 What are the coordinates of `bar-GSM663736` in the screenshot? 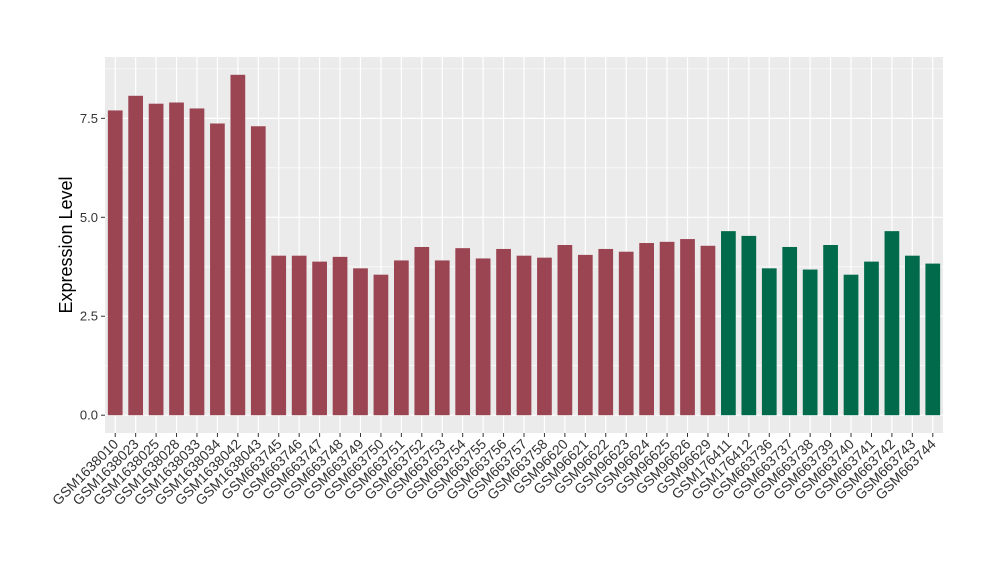 It's located at (769, 342).